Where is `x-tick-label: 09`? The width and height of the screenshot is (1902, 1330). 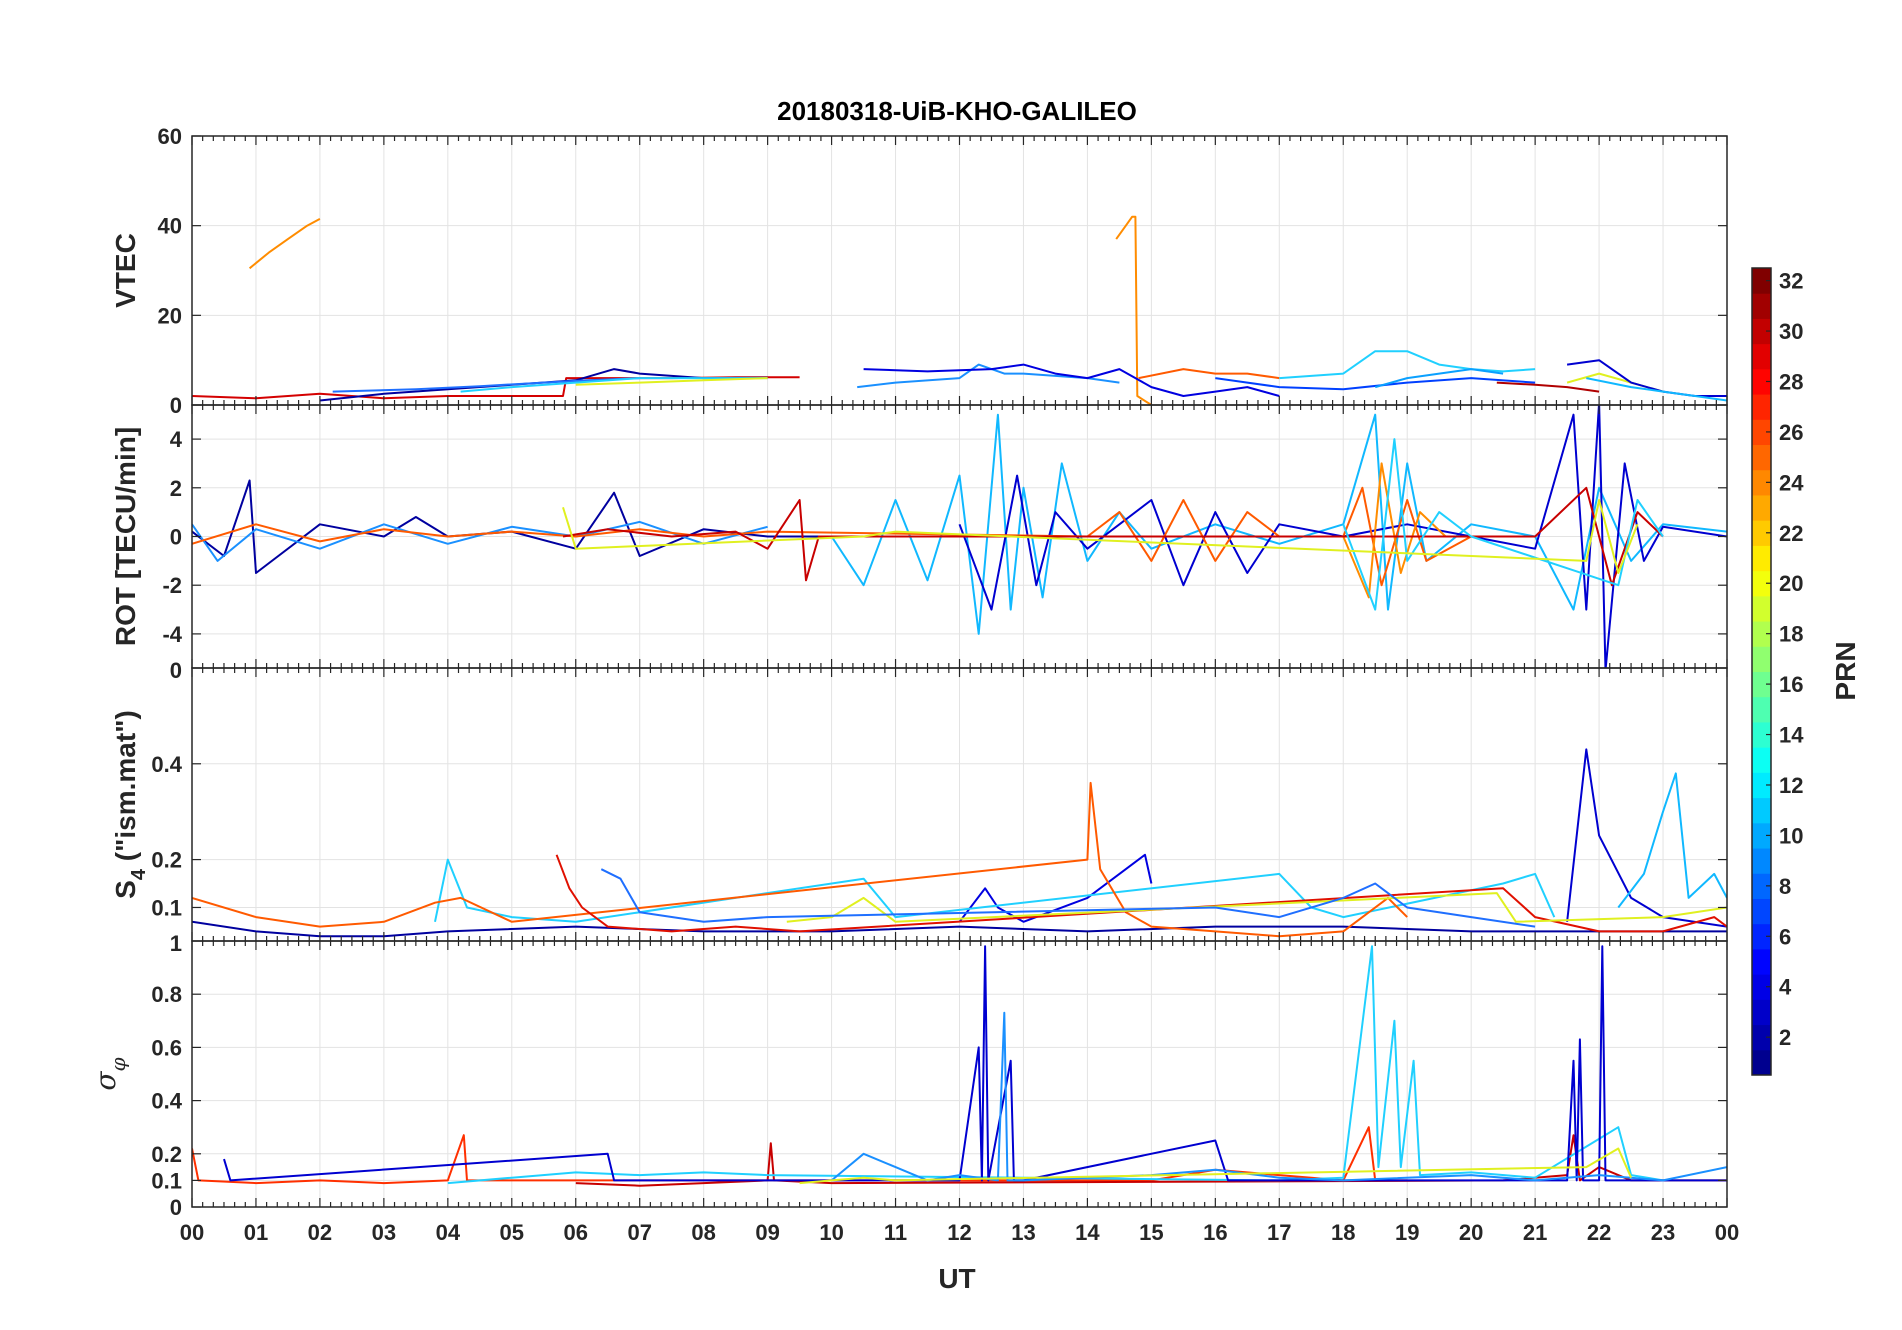
x-tick-label: 09 is located at coordinates (767, 1232).